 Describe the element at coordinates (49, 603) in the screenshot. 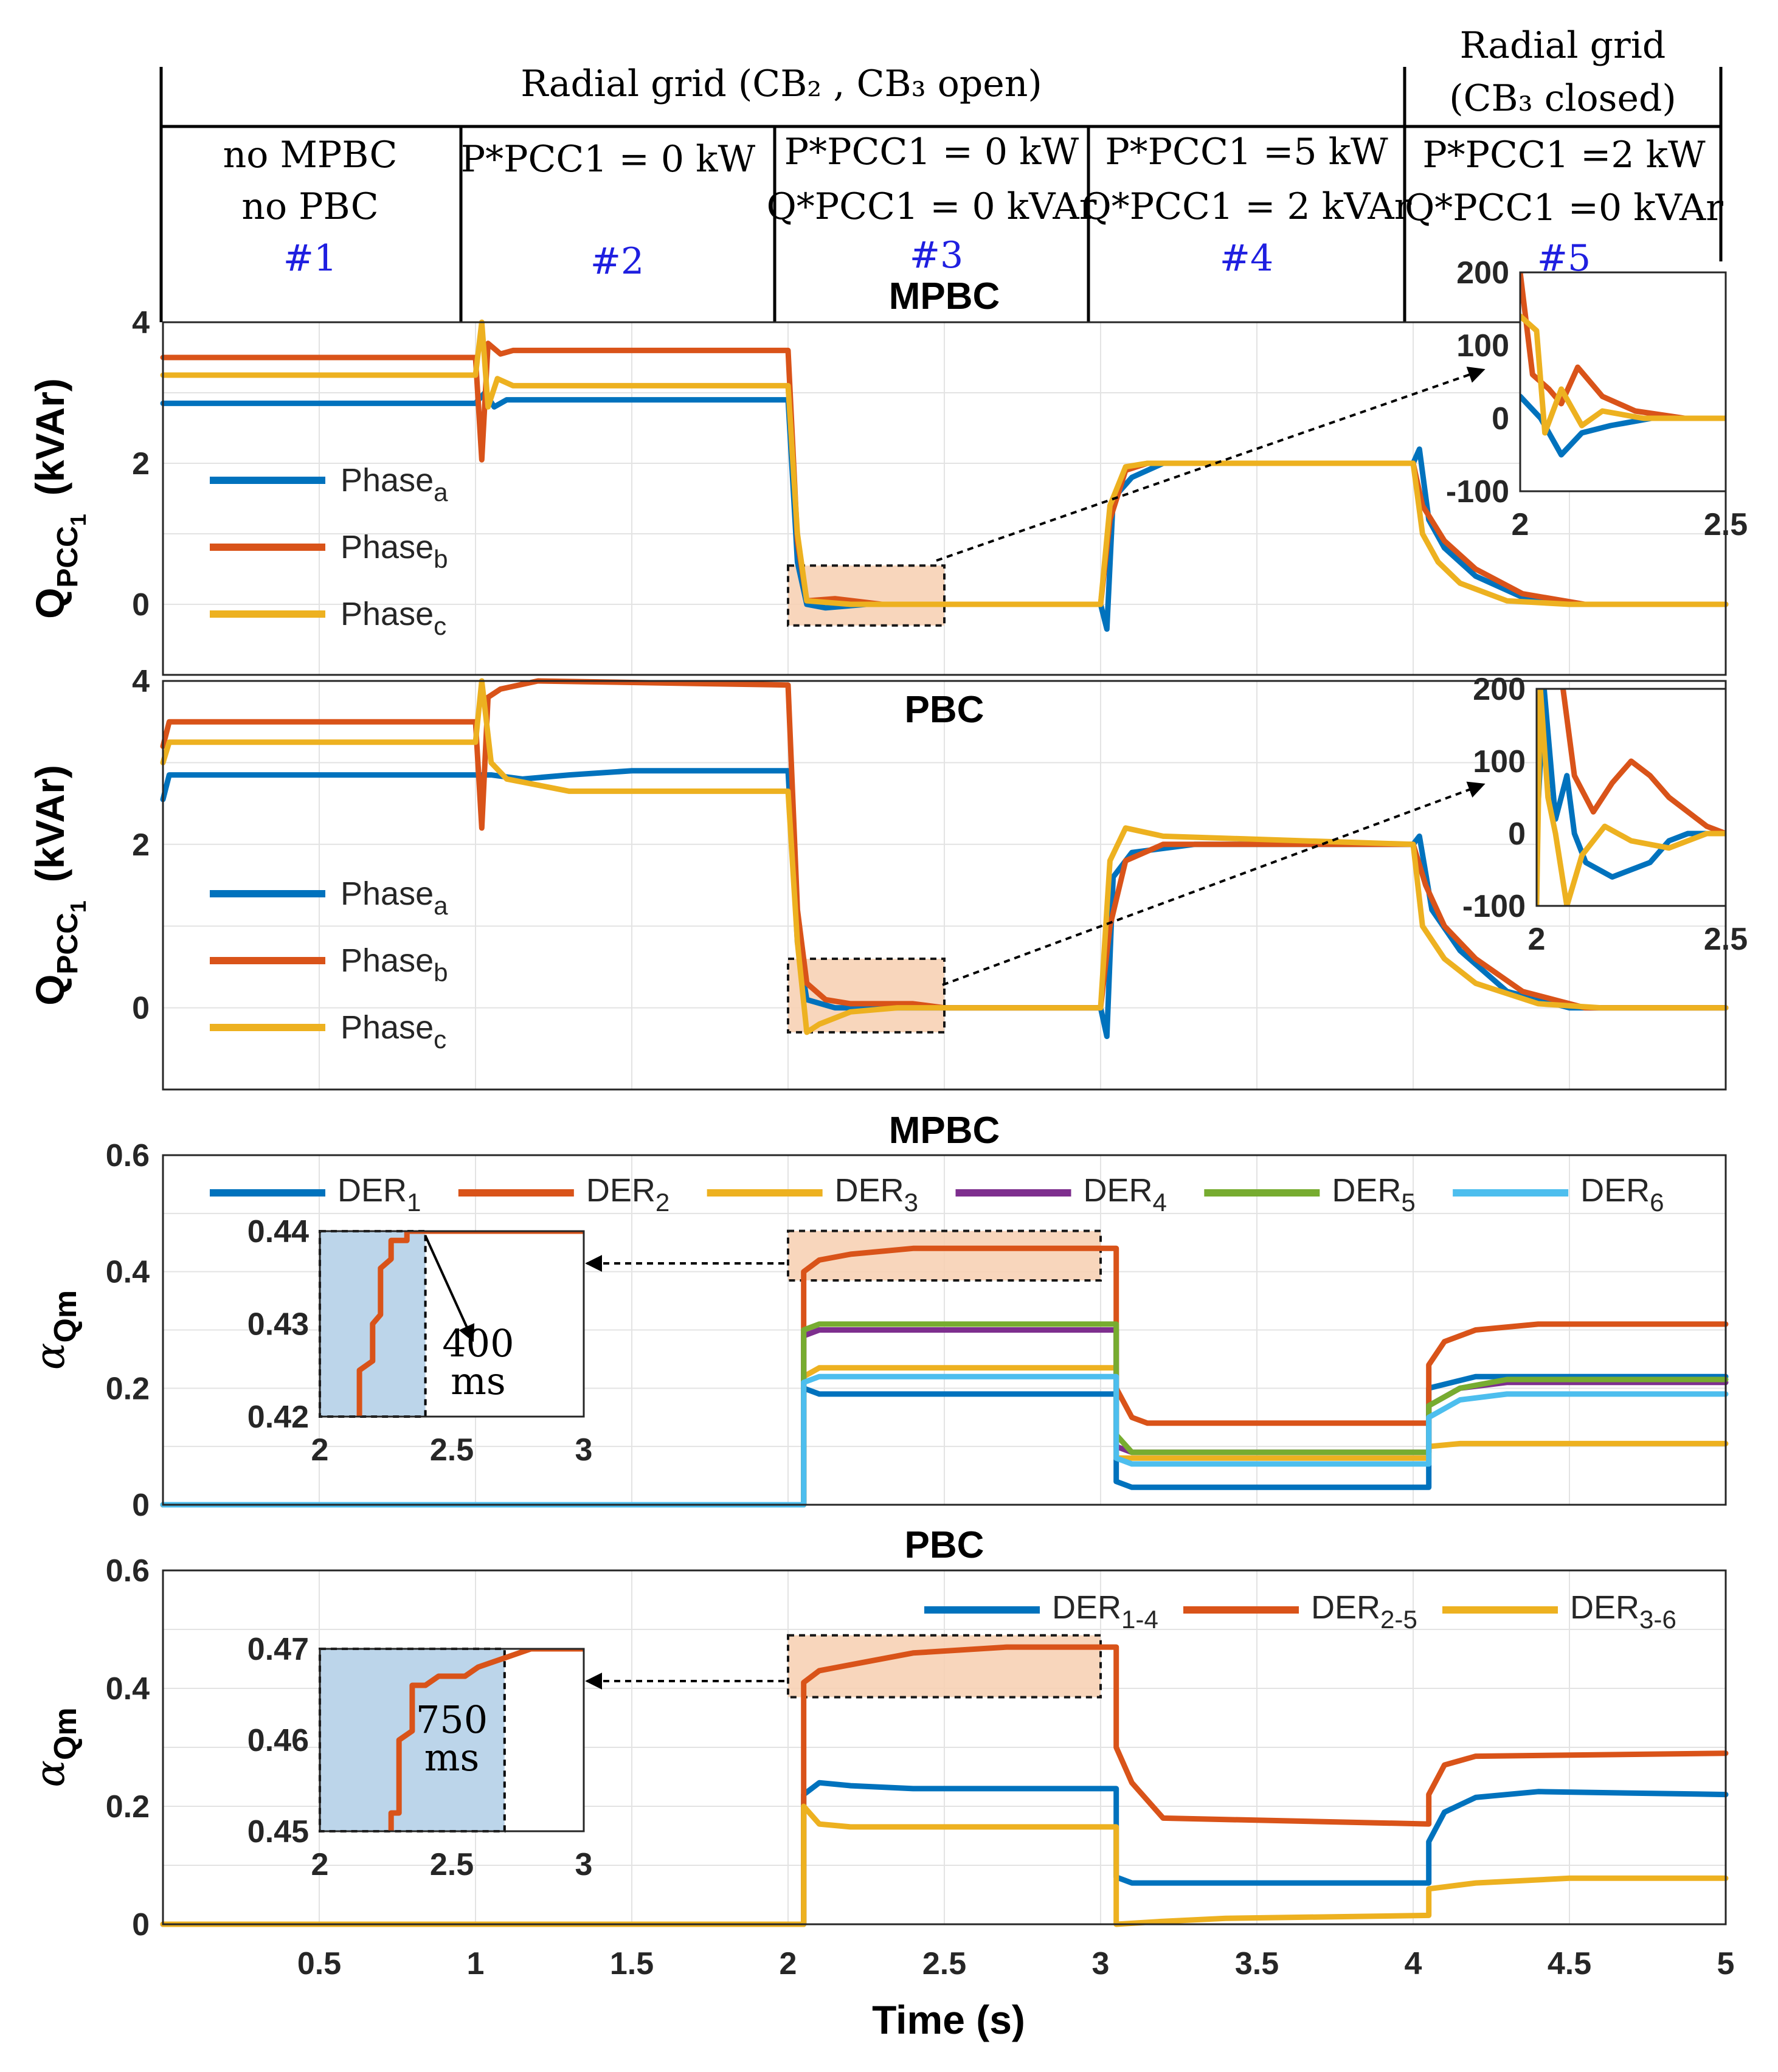

I see `y-label-base: Q` at that location.